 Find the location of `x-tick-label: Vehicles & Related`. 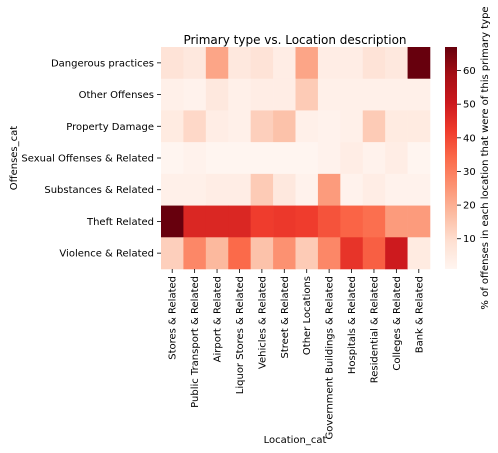

x-tick-label: Vehicles & Related is located at coordinates (262, 322).